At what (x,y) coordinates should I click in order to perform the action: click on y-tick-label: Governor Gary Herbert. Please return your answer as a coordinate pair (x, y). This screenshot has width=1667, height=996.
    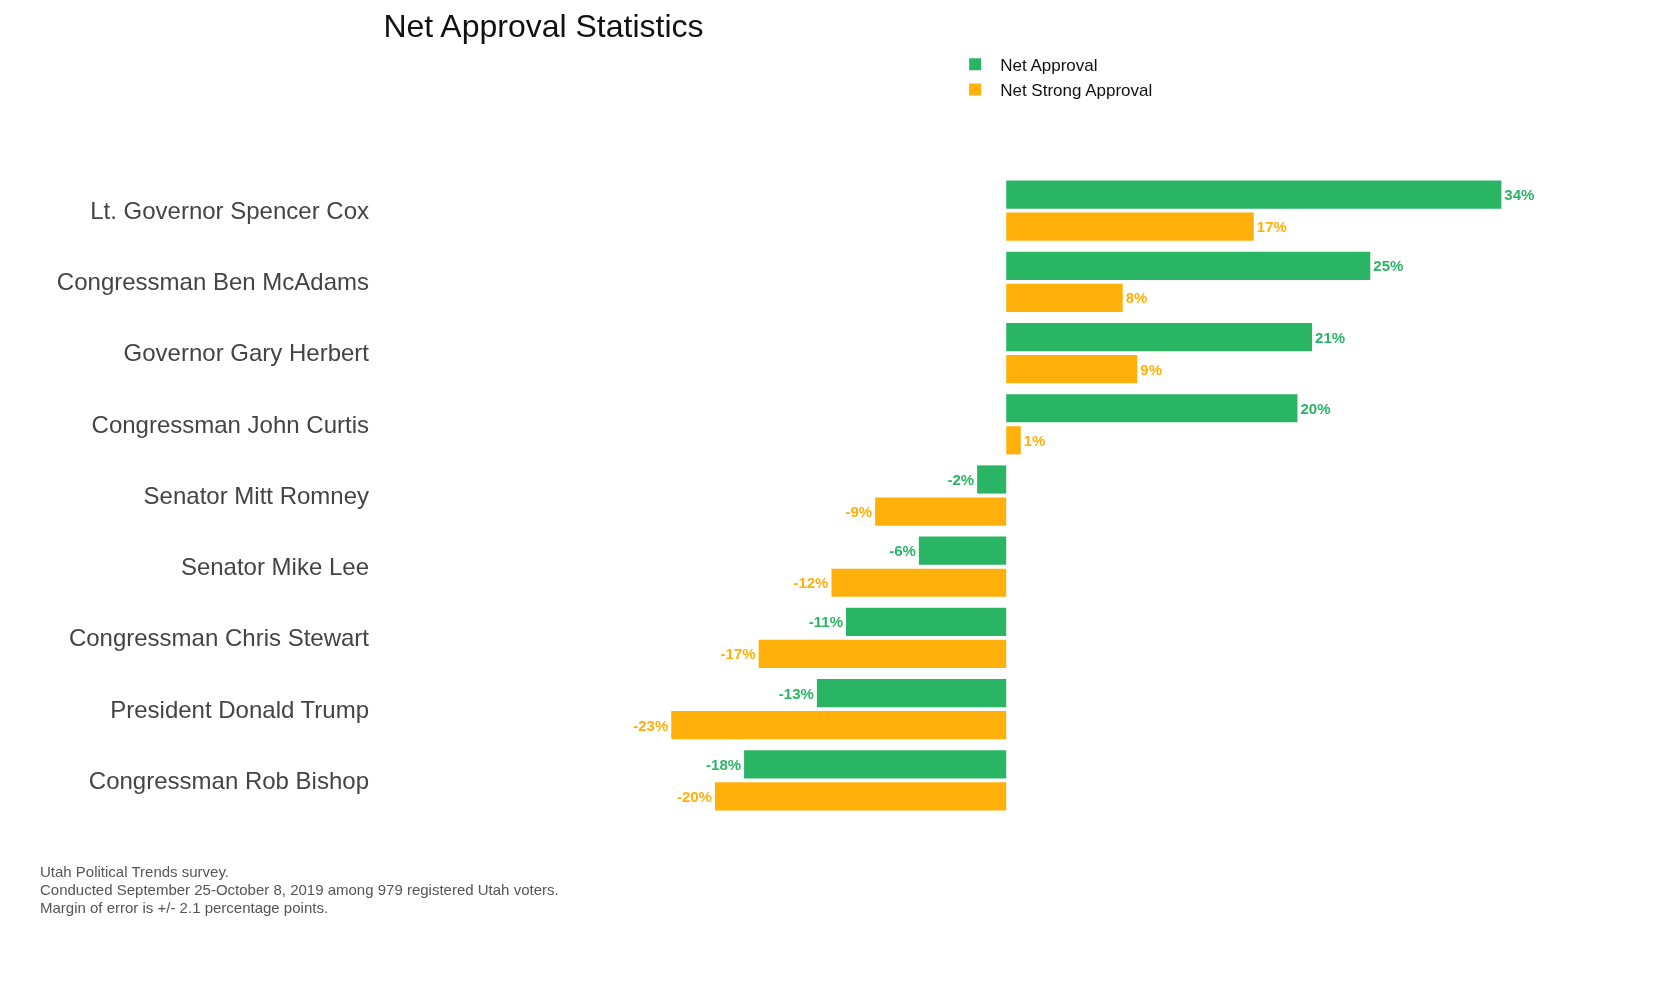
    Looking at the image, I should click on (246, 353).